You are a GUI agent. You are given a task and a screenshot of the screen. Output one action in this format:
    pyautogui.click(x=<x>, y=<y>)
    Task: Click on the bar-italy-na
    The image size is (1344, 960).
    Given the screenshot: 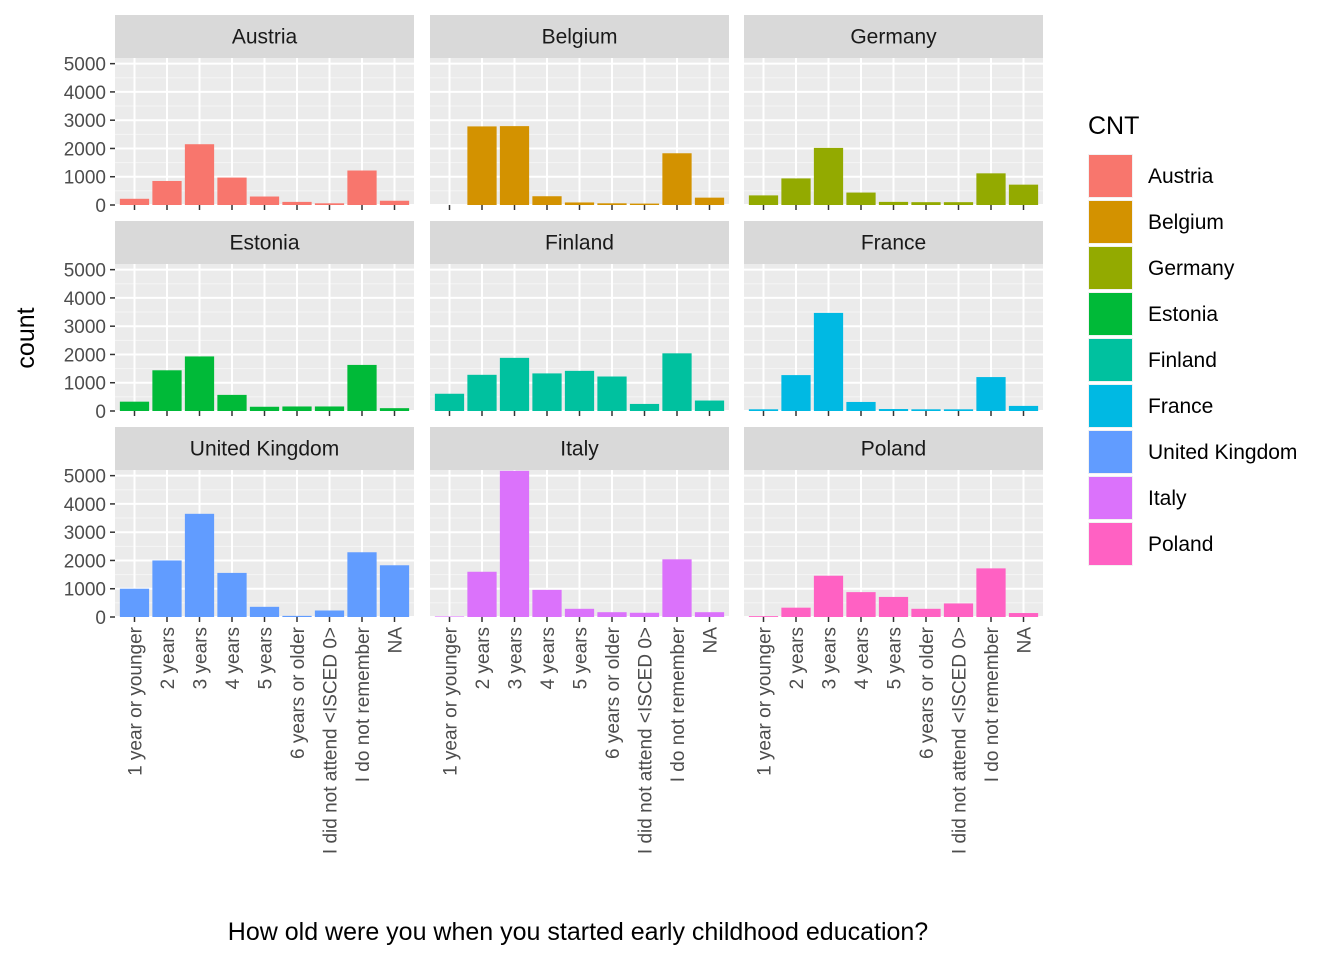 What is the action you would take?
    pyautogui.click(x=709, y=614)
    